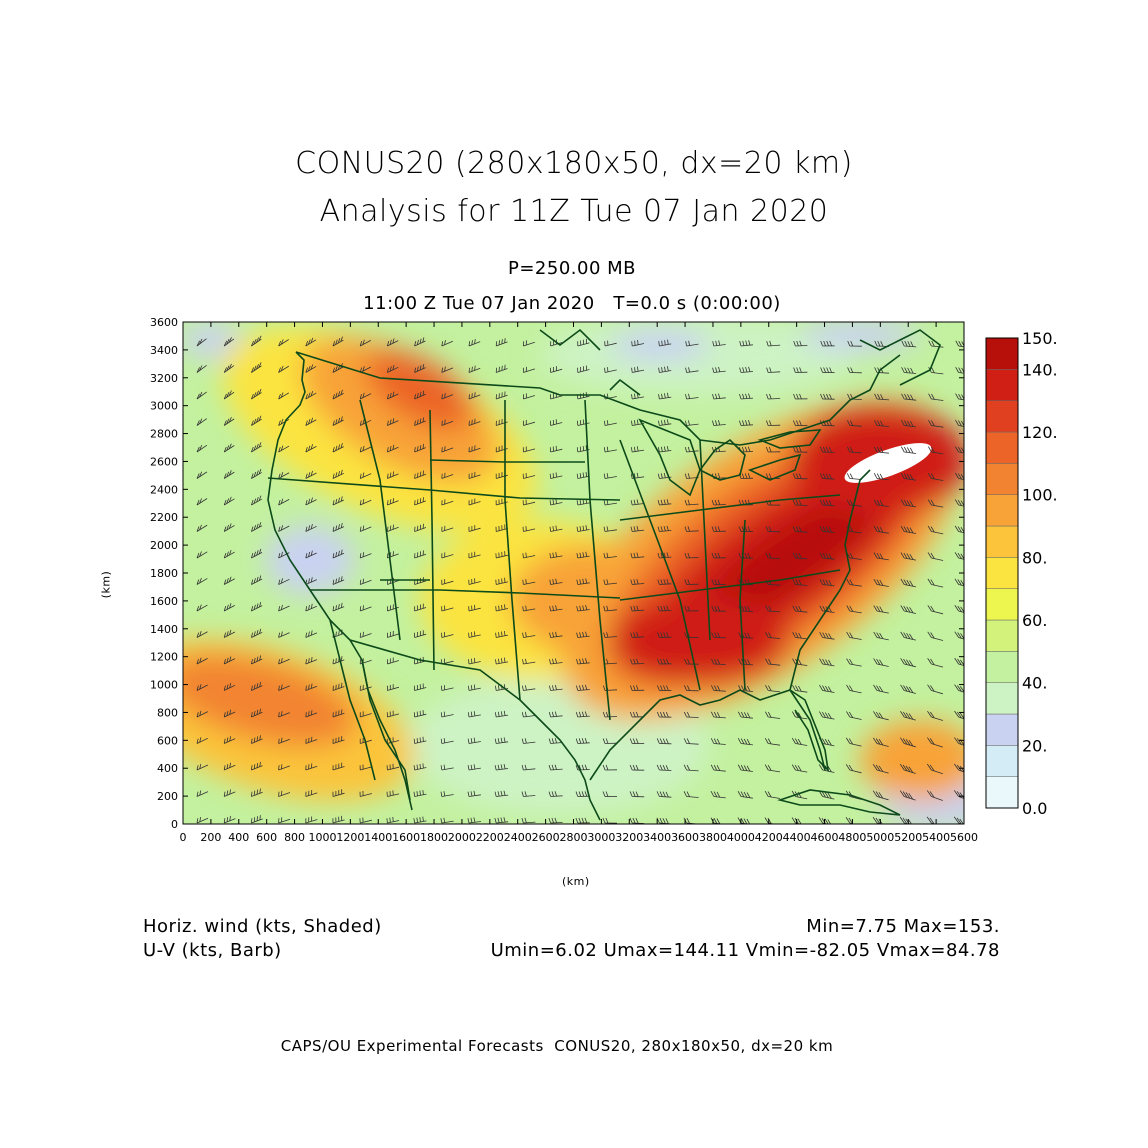 The width and height of the screenshot is (1148, 1148). I want to click on x-tick-label: 800, so click(294, 837).